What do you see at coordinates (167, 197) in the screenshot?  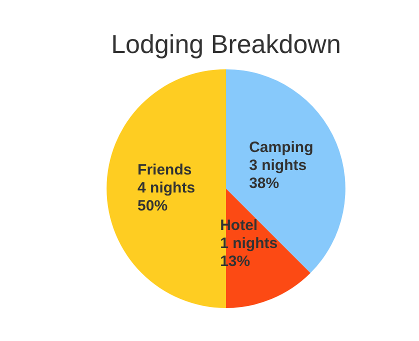 I see `data-label: 4 nights 50%` at bounding box center [167, 197].